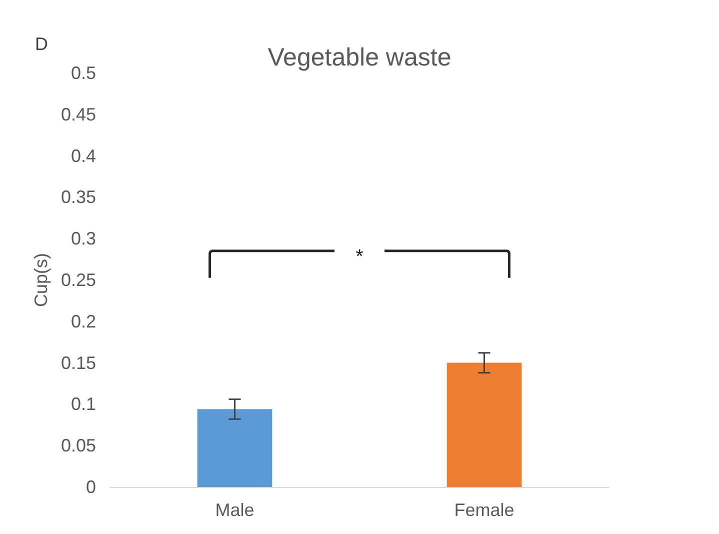 The image size is (719, 534). Describe the element at coordinates (83, 73) in the screenshot. I see `y-tick-label: 0.5` at that location.